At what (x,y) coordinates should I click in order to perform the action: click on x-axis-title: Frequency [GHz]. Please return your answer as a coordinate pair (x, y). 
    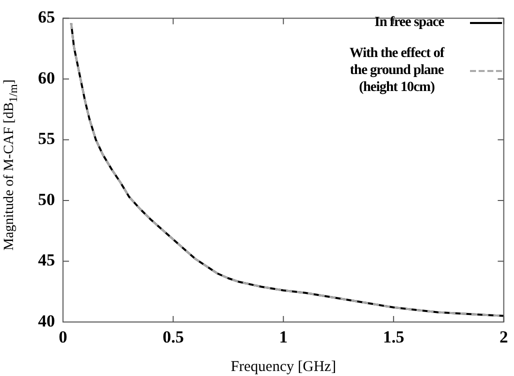
    Looking at the image, I should click on (283, 366).